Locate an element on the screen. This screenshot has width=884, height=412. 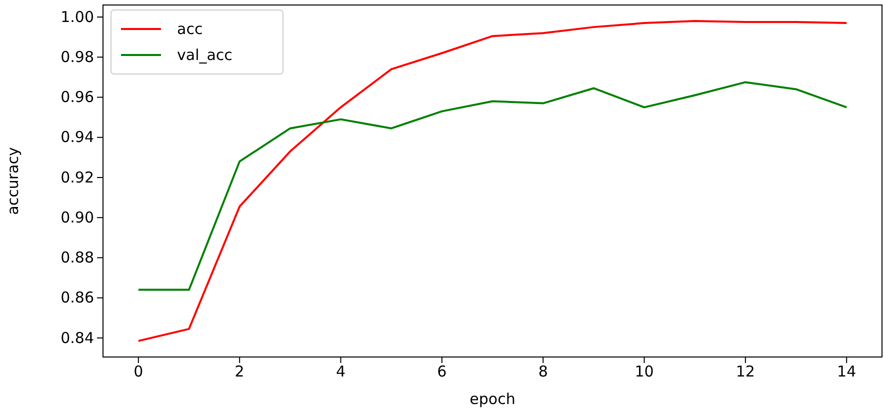
legend-label: acc is located at coordinates (190, 29).